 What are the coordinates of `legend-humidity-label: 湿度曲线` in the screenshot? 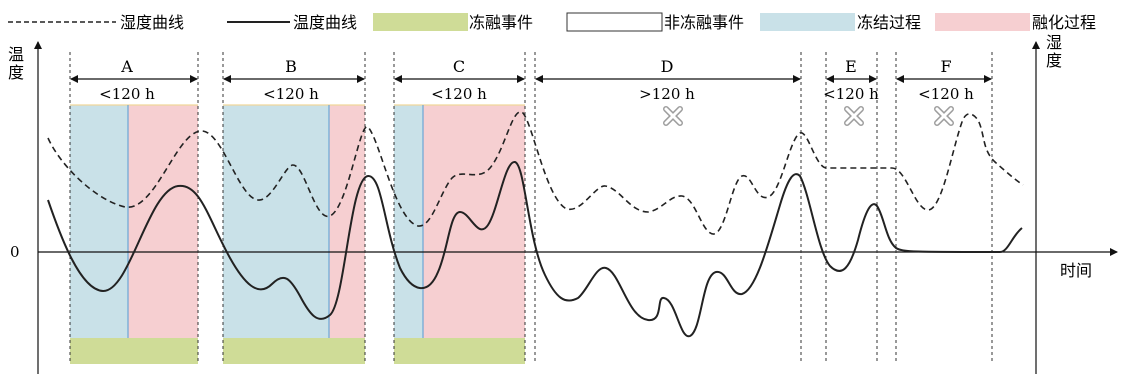 It's located at (152, 22).